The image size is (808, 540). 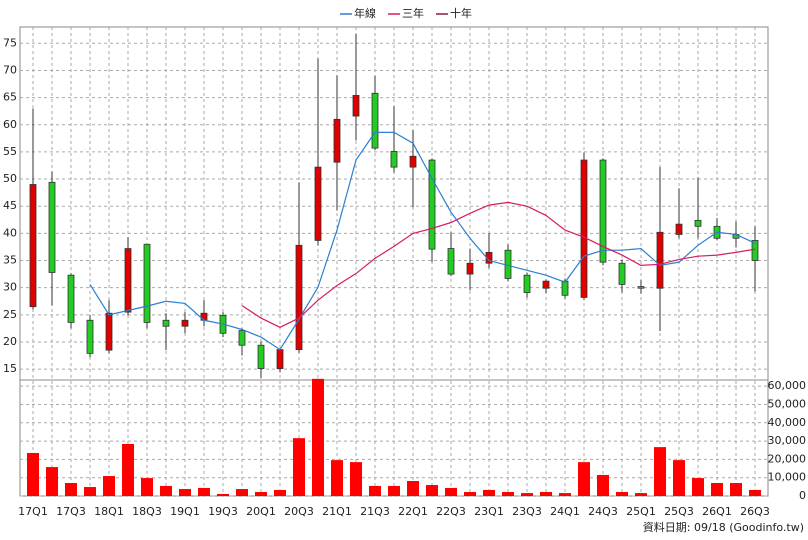 What do you see at coordinates (261, 511) in the screenshot?
I see `x-tick-label: 20Q1` at bounding box center [261, 511].